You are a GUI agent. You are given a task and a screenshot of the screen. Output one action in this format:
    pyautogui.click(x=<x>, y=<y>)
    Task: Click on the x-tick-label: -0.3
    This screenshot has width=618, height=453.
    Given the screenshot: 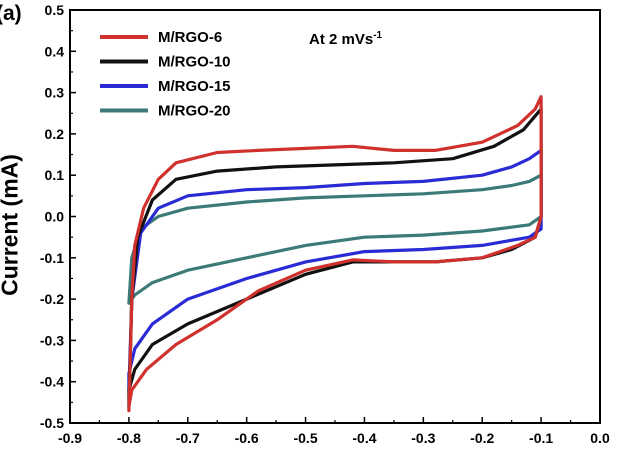 What is the action you would take?
    pyautogui.click(x=423, y=438)
    